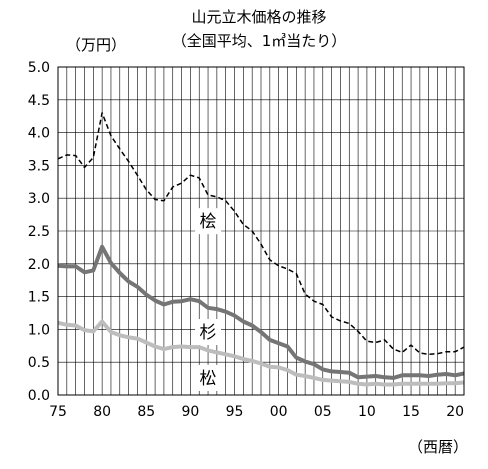 This screenshot has width=488, height=469. I want to click on series-label: 杉, so click(208, 333).